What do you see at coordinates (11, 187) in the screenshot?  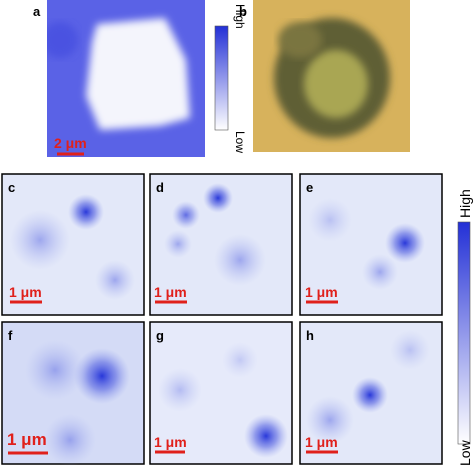 I see `panel-label: c` at bounding box center [11, 187].